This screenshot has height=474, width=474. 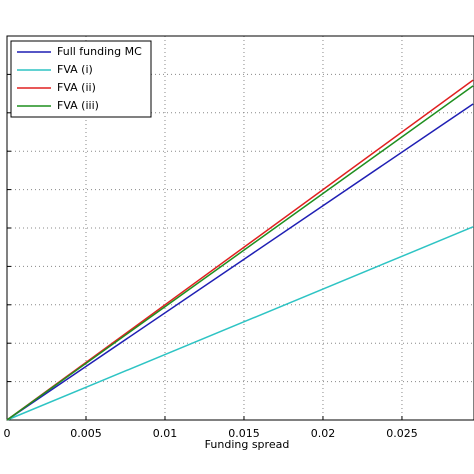 What do you see at coordinates (402, 433) in the screenshot?
I see `x-tick-label: 0.025` at bounding box center [402, 433].